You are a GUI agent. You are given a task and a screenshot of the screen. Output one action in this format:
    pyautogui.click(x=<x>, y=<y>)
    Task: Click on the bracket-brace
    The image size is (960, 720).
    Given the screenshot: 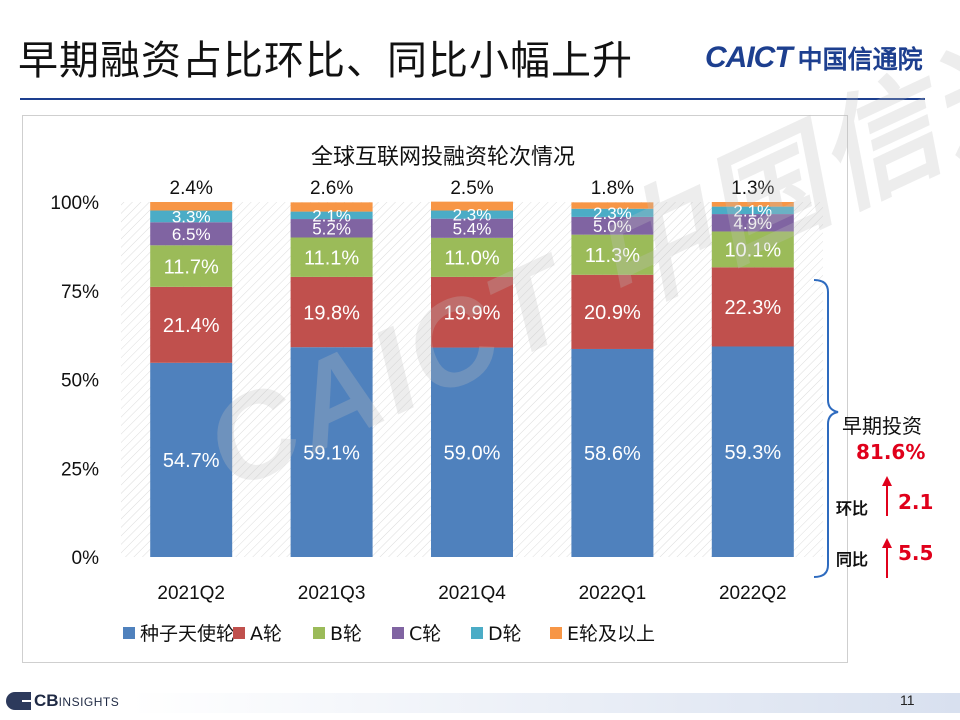 What is the action you would take?
    pyautogui.click(x=852, y=428)
    